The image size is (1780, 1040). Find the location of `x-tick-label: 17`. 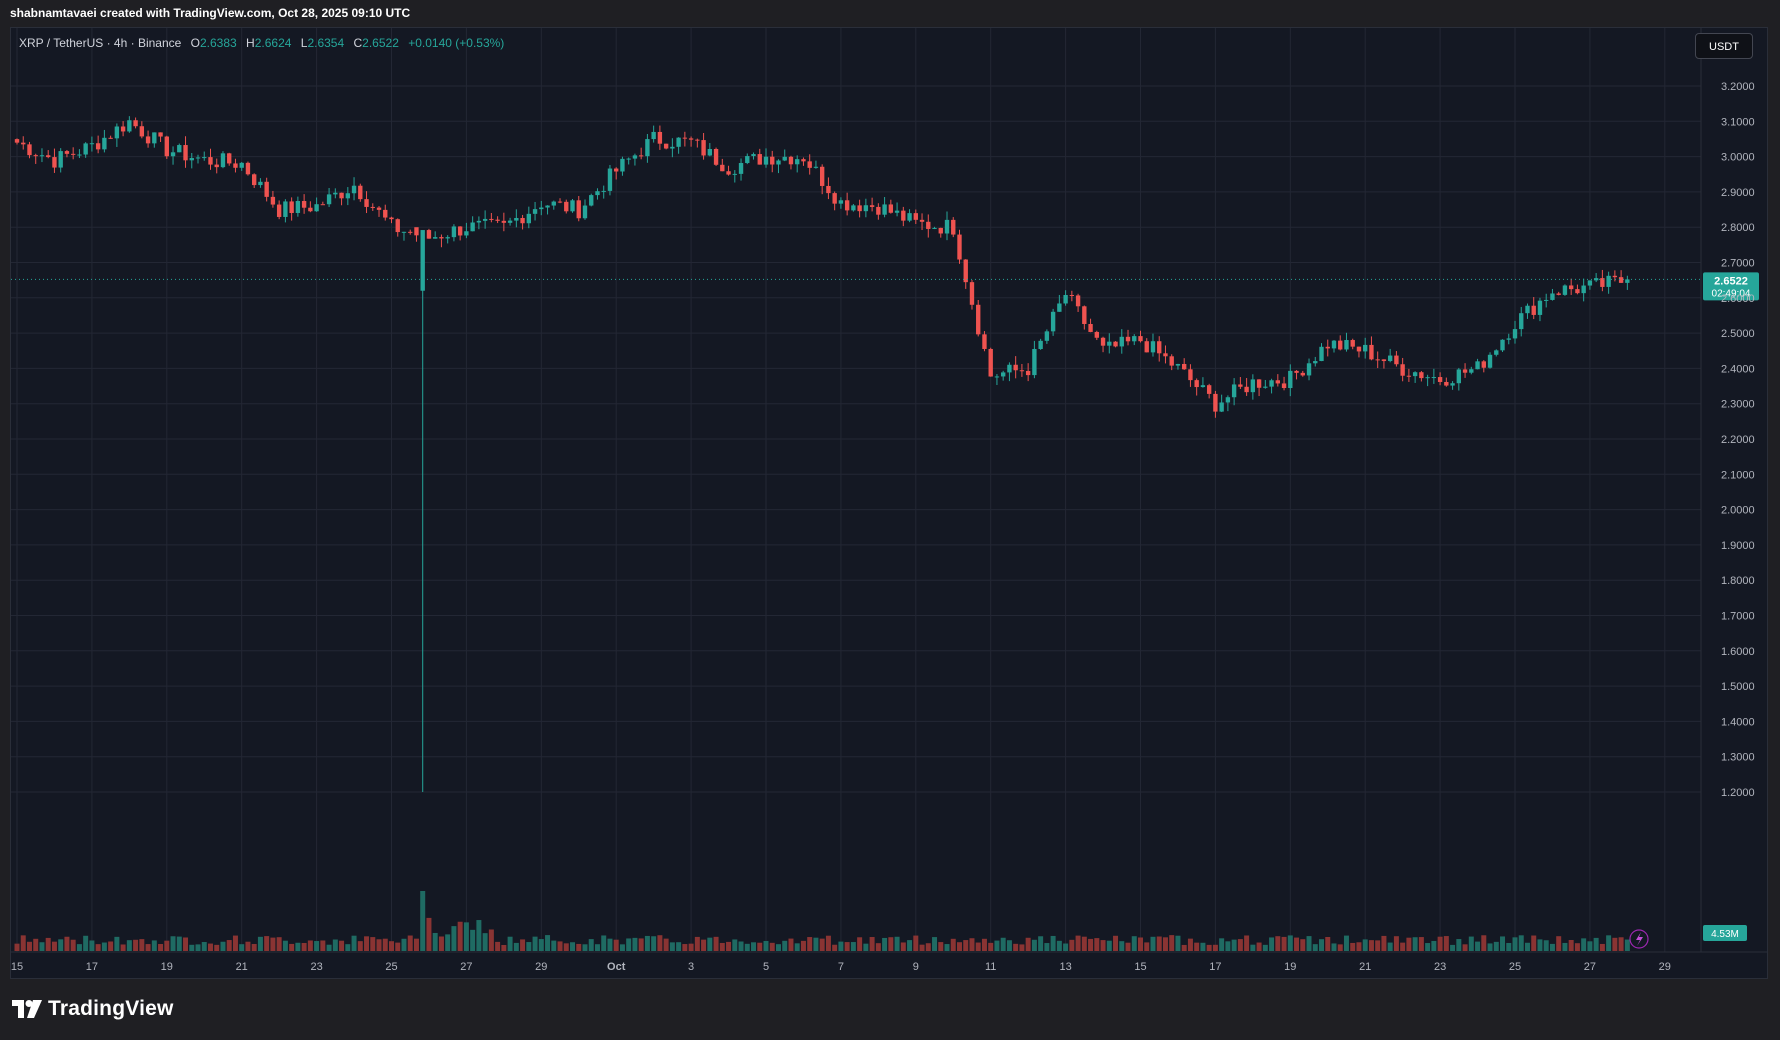

x-tick-label: 17 is located at coordinates (92, 967).